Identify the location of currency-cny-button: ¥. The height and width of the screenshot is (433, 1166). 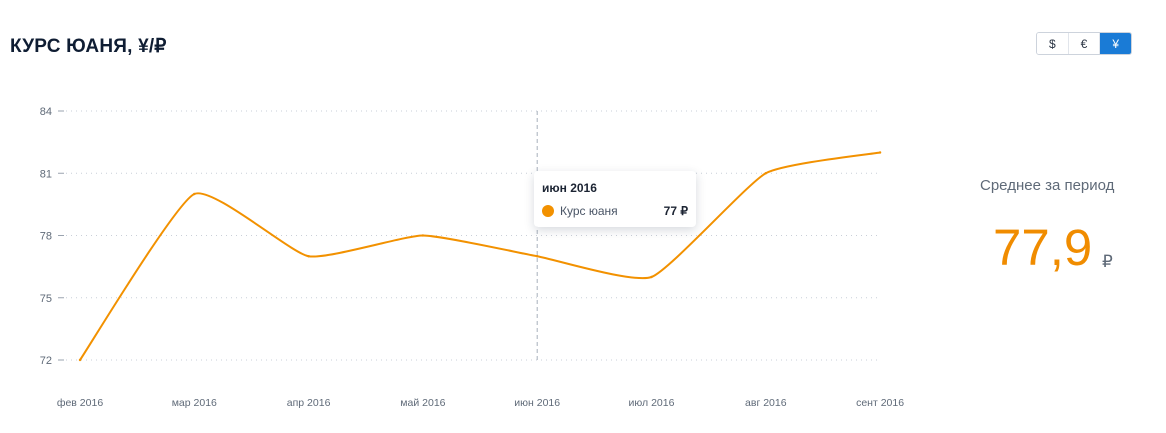
(1115, 43).